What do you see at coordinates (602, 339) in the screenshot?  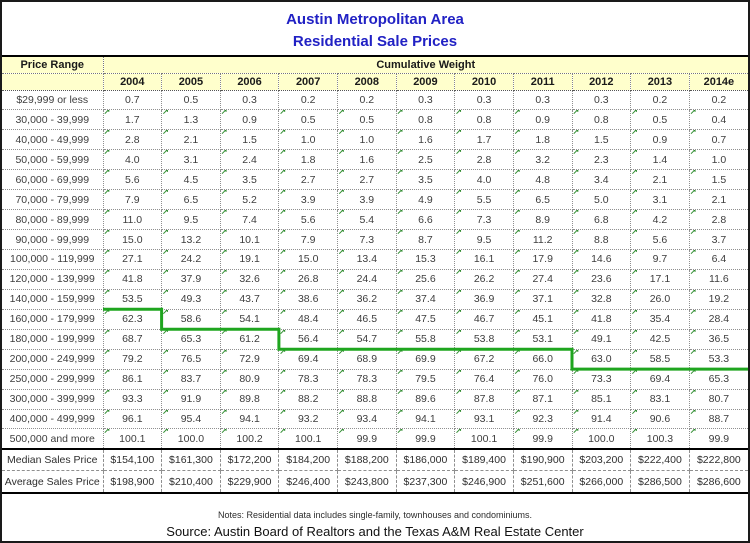 I see `value-cell: ↗ 49.1` at bounding box center [602, 339].